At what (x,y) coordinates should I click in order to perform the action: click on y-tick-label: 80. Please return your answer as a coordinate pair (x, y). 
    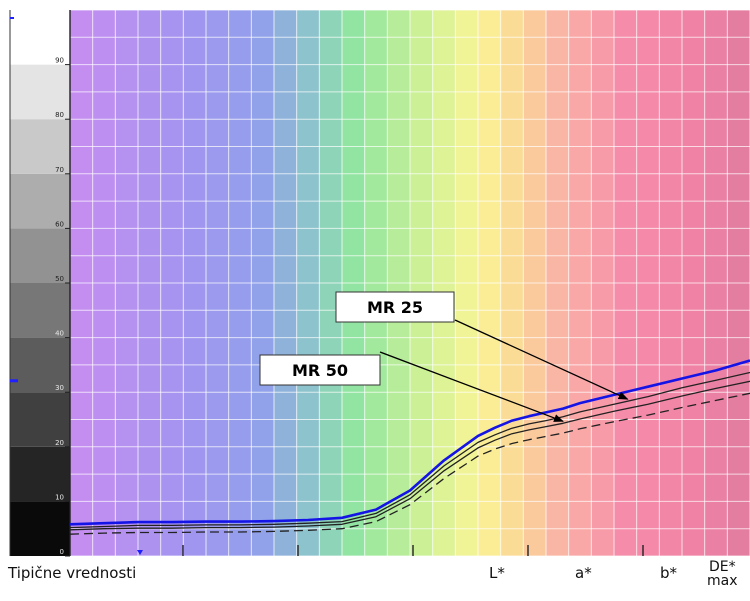
    Looking at the image, I should click on (59, 115).